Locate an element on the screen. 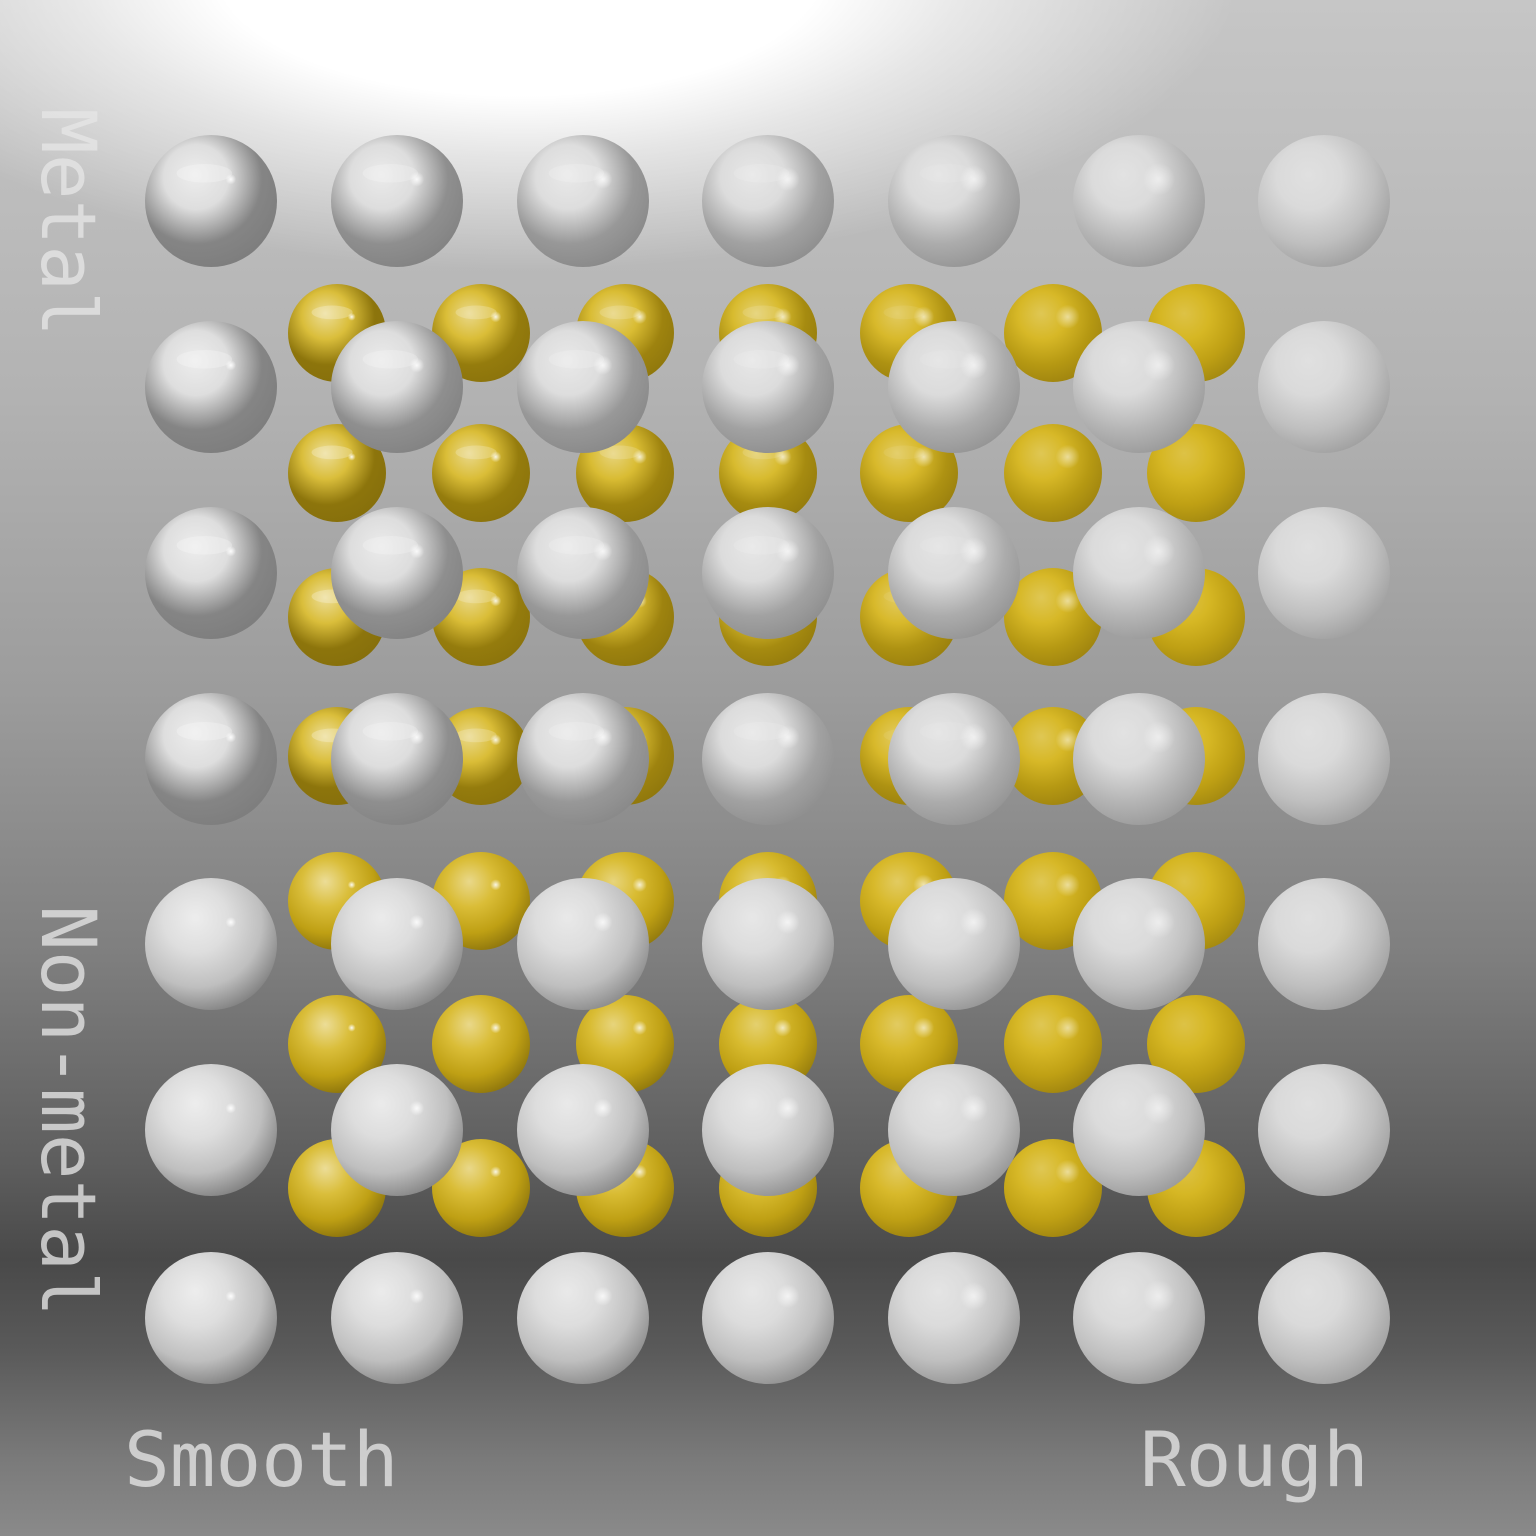  metal-label: Metal is located at coordinates (68, 222).